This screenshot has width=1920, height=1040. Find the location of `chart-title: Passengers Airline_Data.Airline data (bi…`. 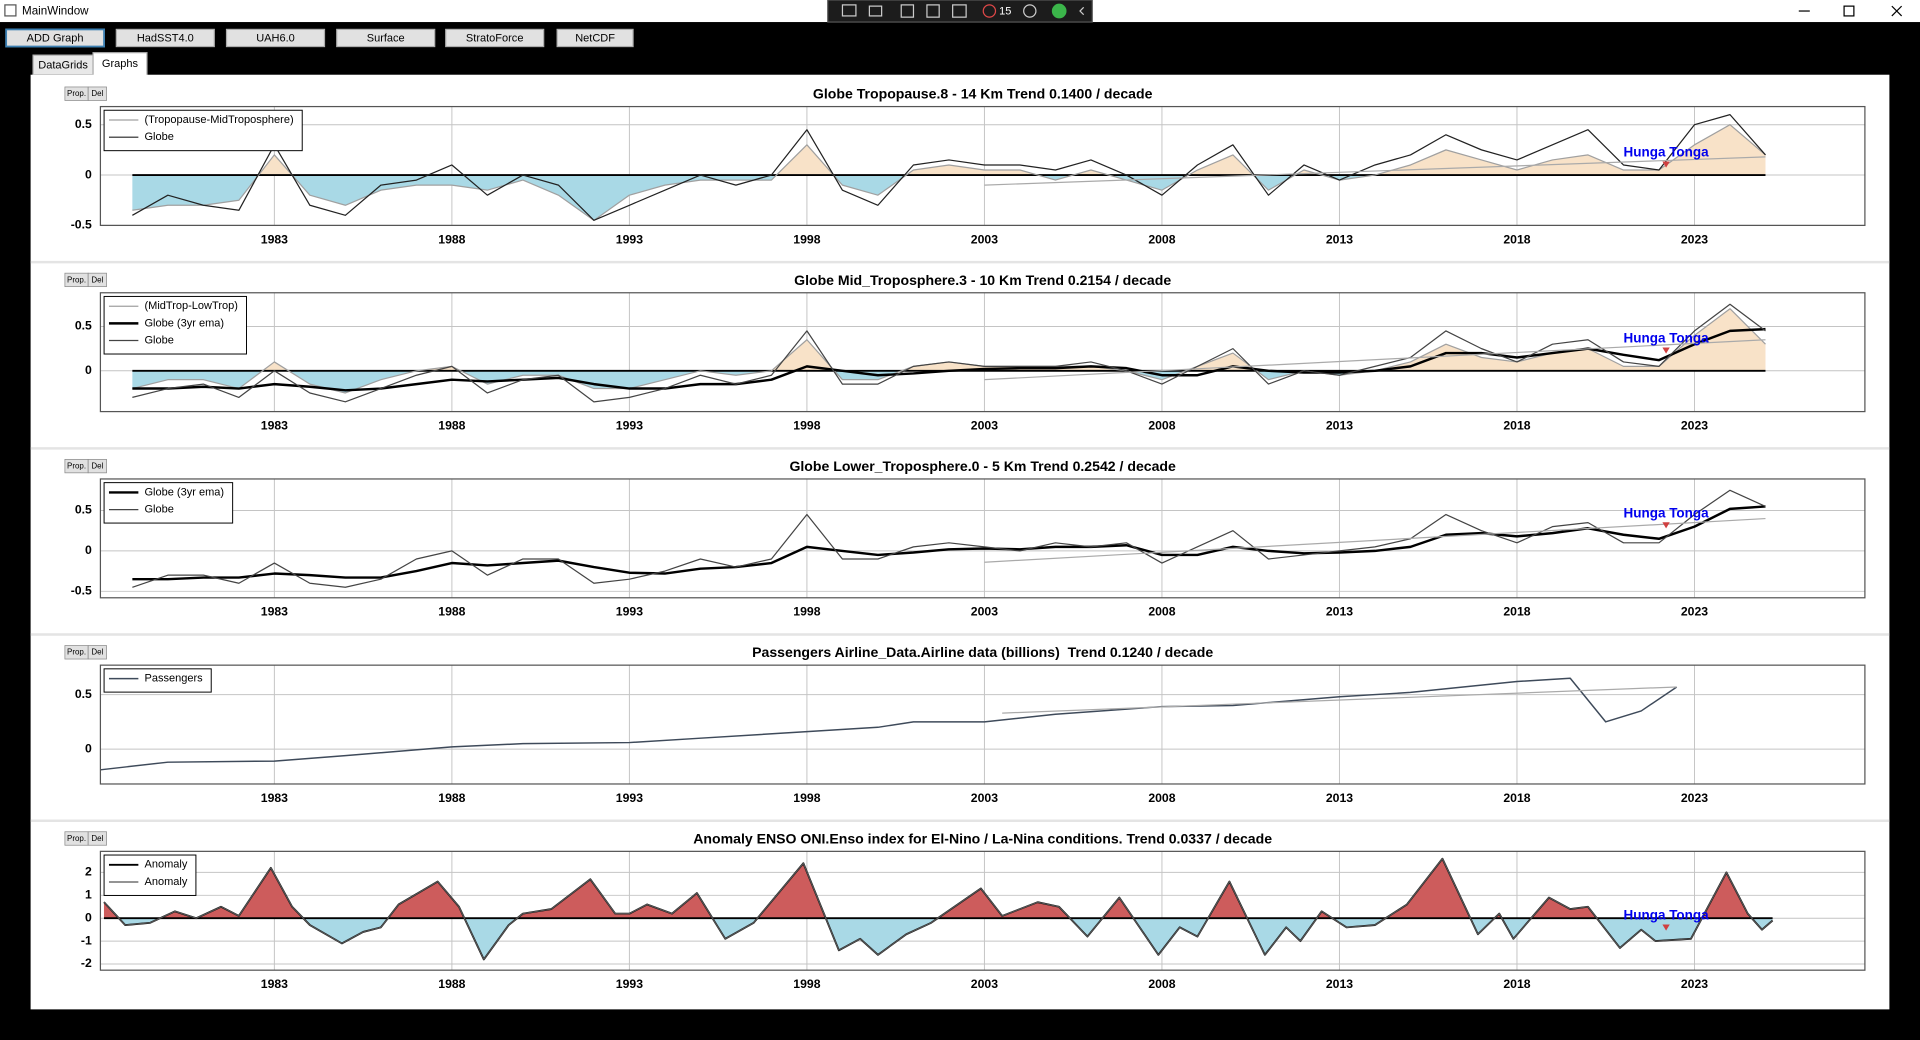

chart-title: Passengers Airline_Data.Airline data (bi… is located at coordinates (982, 652).